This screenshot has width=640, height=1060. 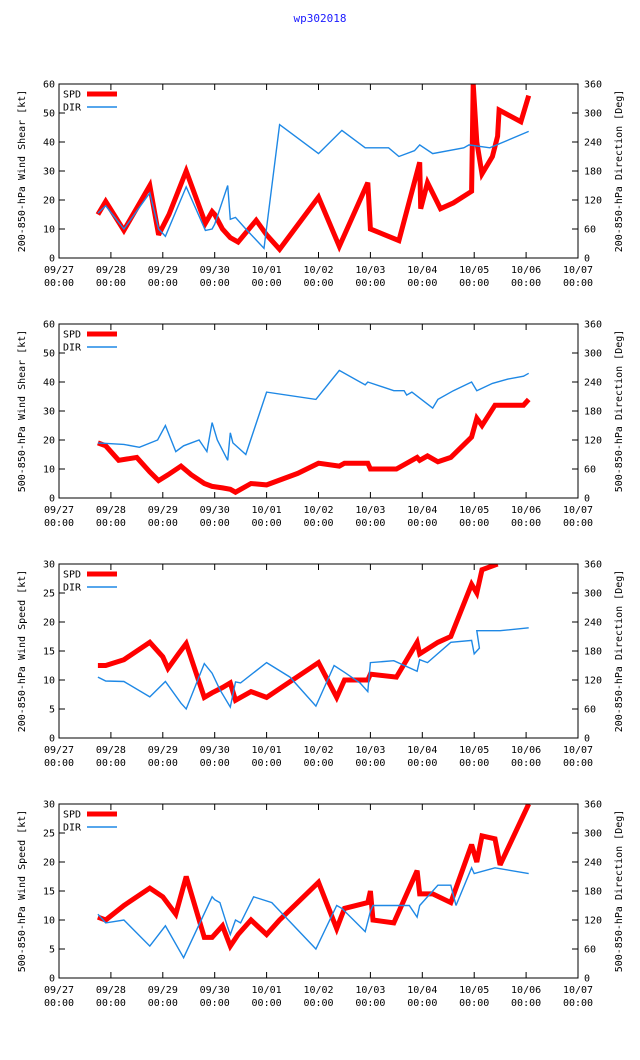 I want to click on y-tick-label: 50, so click(x=49, y=114).